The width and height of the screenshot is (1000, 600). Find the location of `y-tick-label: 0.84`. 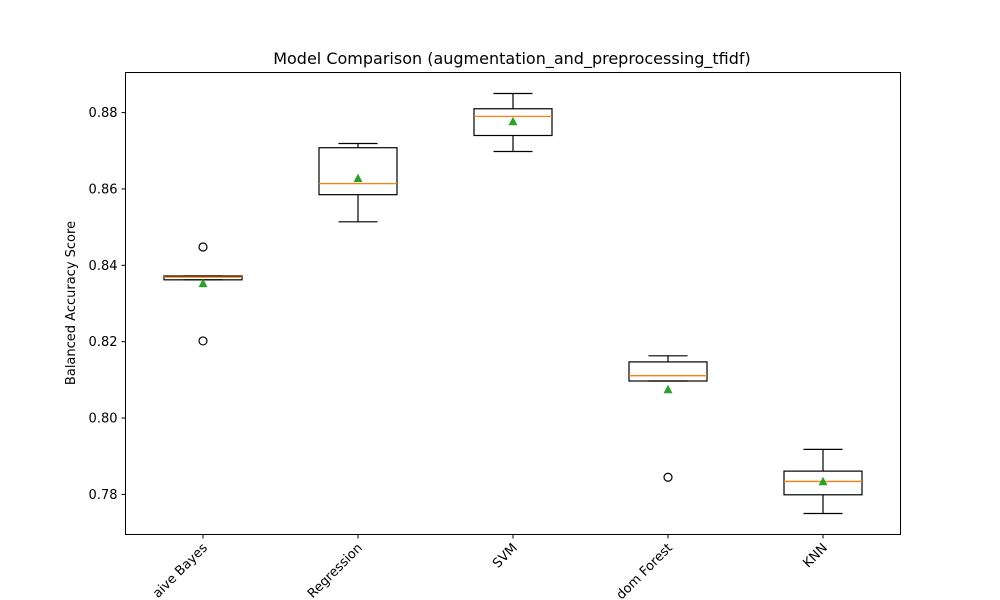

y-tick-label: 0.84 is located at coordinates (103, 266).